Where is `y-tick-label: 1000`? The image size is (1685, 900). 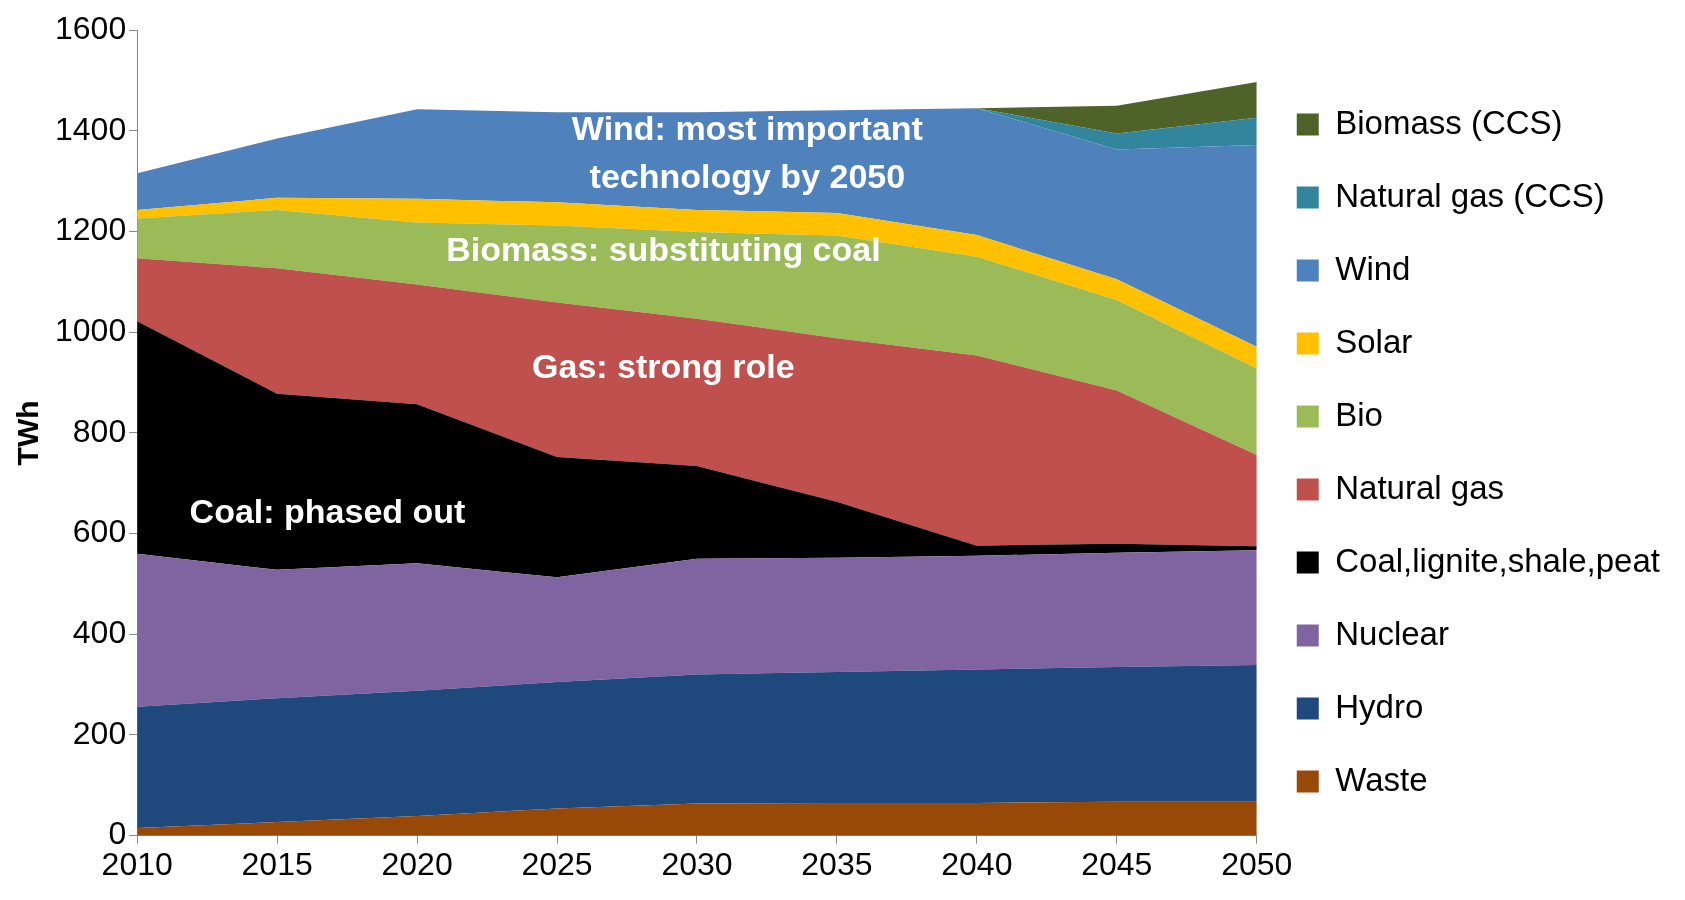
y-tick-label: 1000 is located at coordinates (91, 330).